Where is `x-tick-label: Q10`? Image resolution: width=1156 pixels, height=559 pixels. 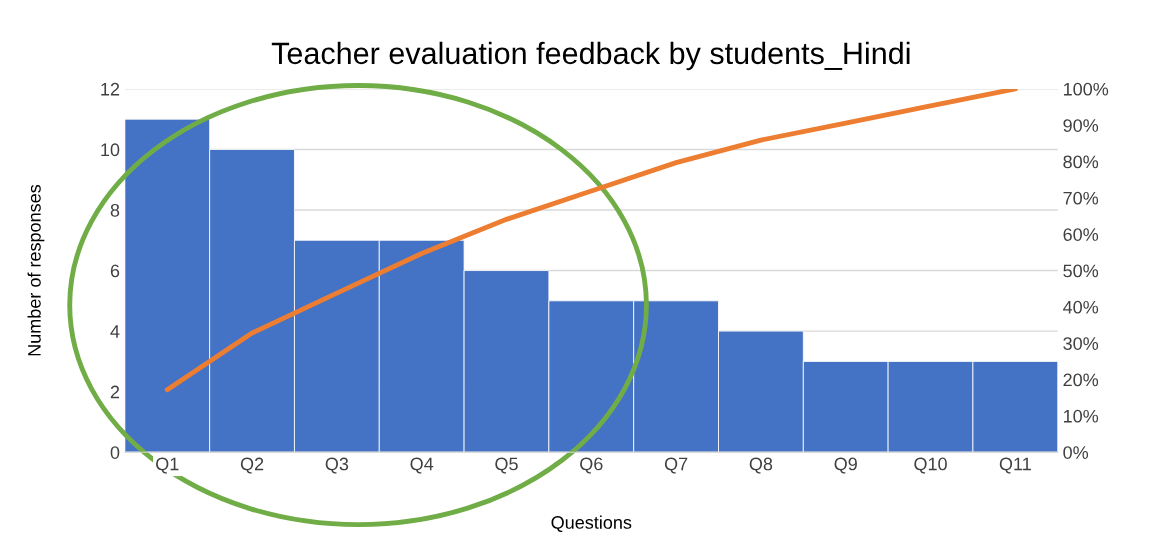 x-tick-label: Q10 is located at coordinates (930, 465).